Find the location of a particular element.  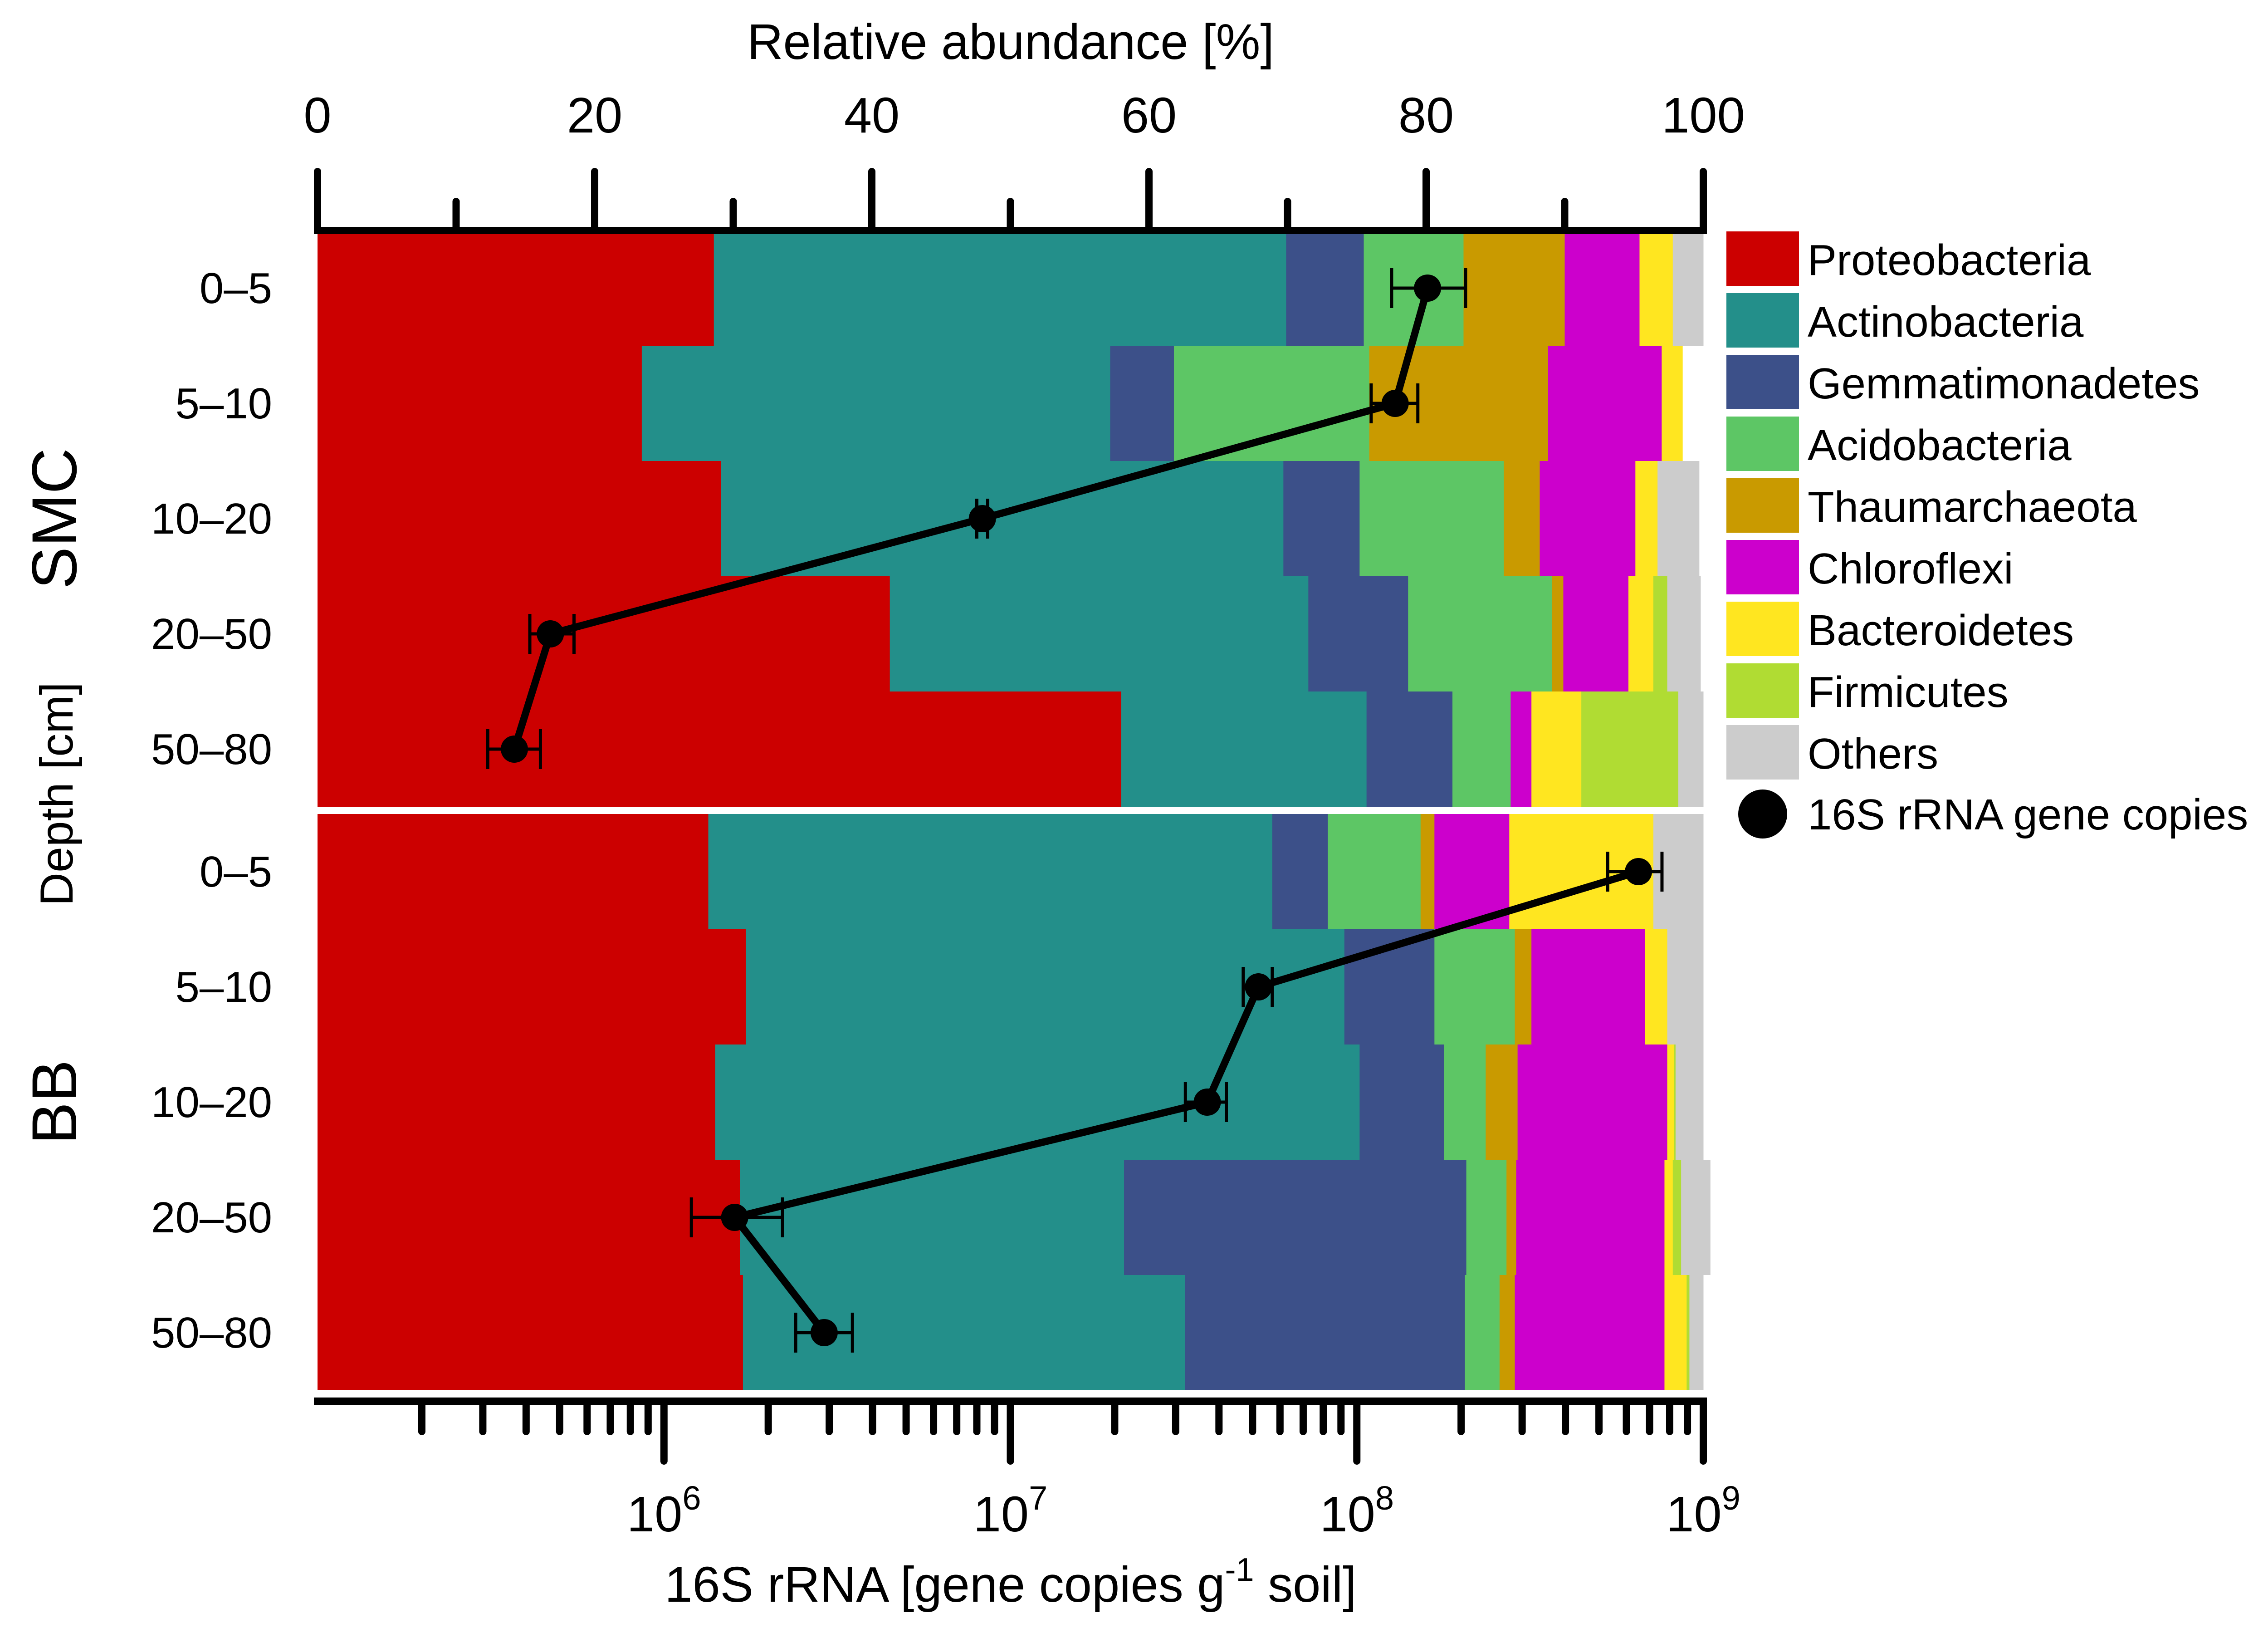

bar-bb-4-gemmatimonadetes is located at coordinates (1296, 1217).